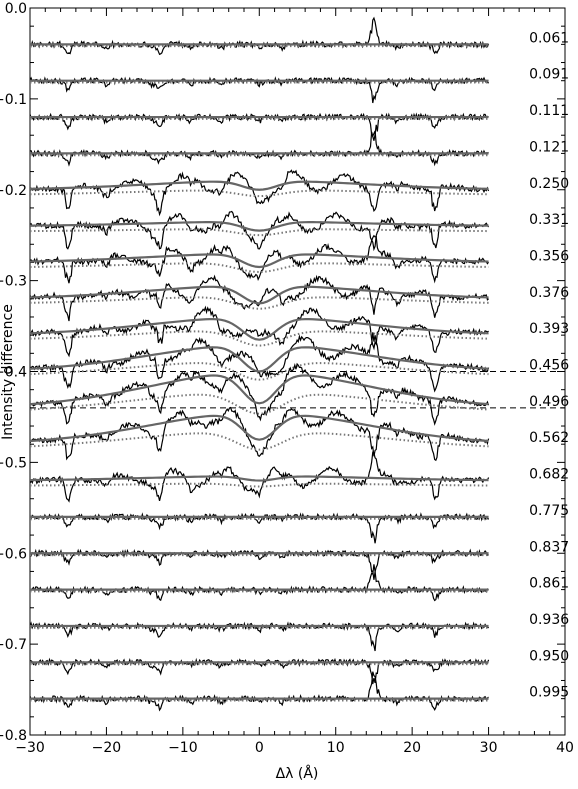 The width and height of the screenshot is (578, 789). I want to click on x-tick-label: 0, so click(259, 748).